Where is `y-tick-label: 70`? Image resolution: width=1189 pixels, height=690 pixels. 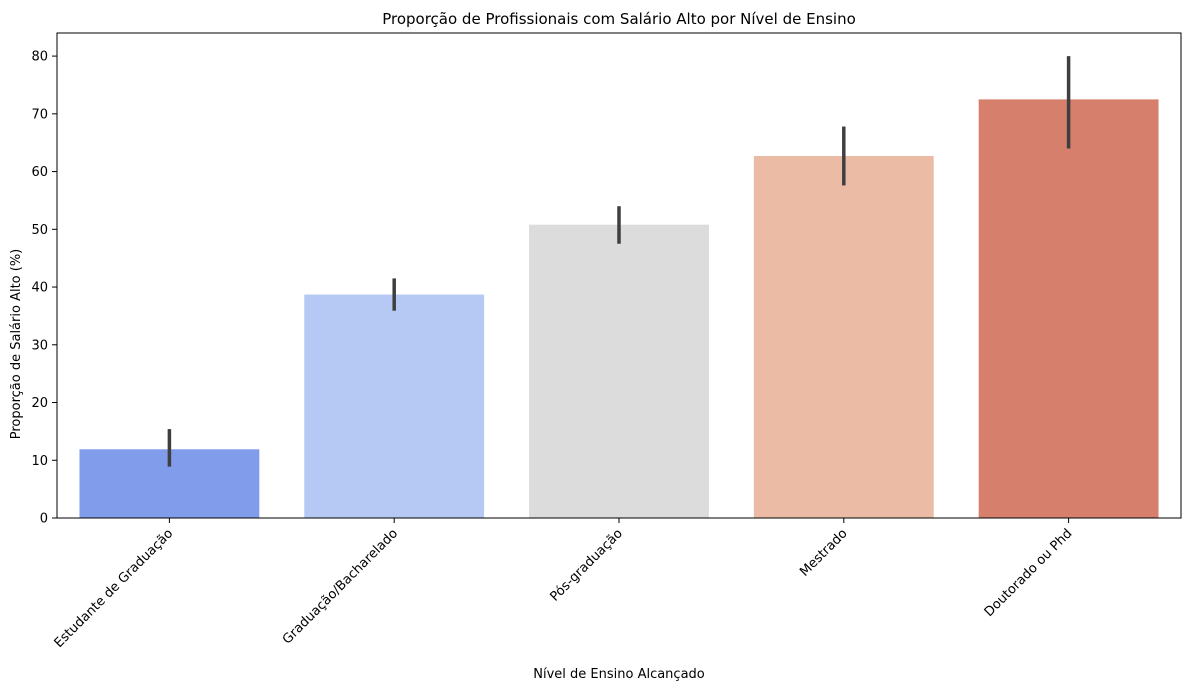 y-tick-label: 70 is located at coordinates (39, 114).